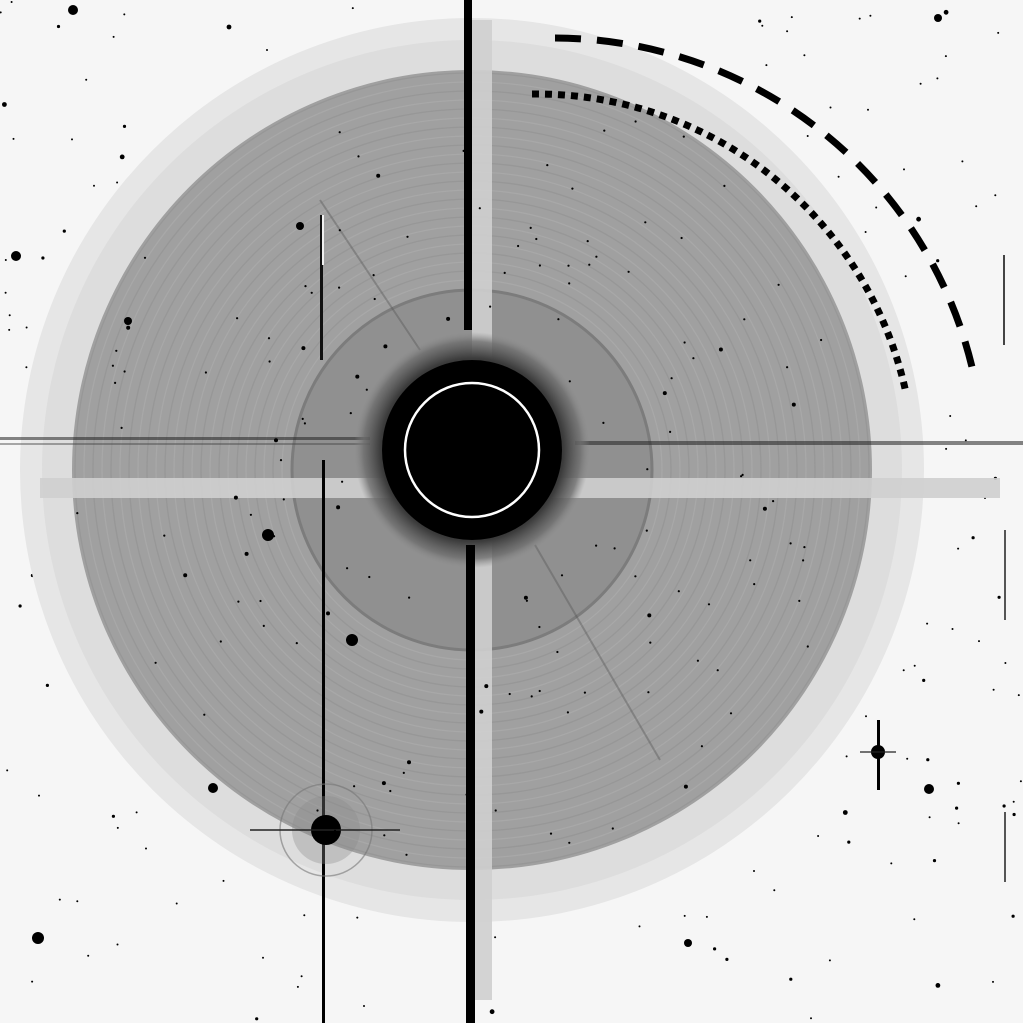 Image resolution: width=1023 pixels, height=1023 pixels. What do you see at coordinates (352, 640) in the screenshot?
I see `star-mid-left` at bounding box center [352, 640].